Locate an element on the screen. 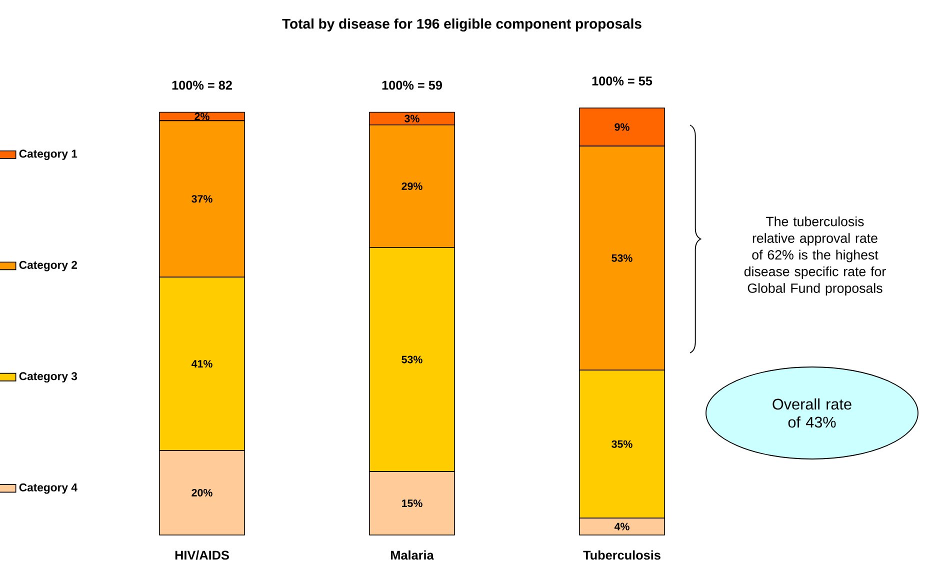 Image resolution: width=925 pixels, height=568 pixels. legend-label: Category 2 is located at coordinates (48, 266).